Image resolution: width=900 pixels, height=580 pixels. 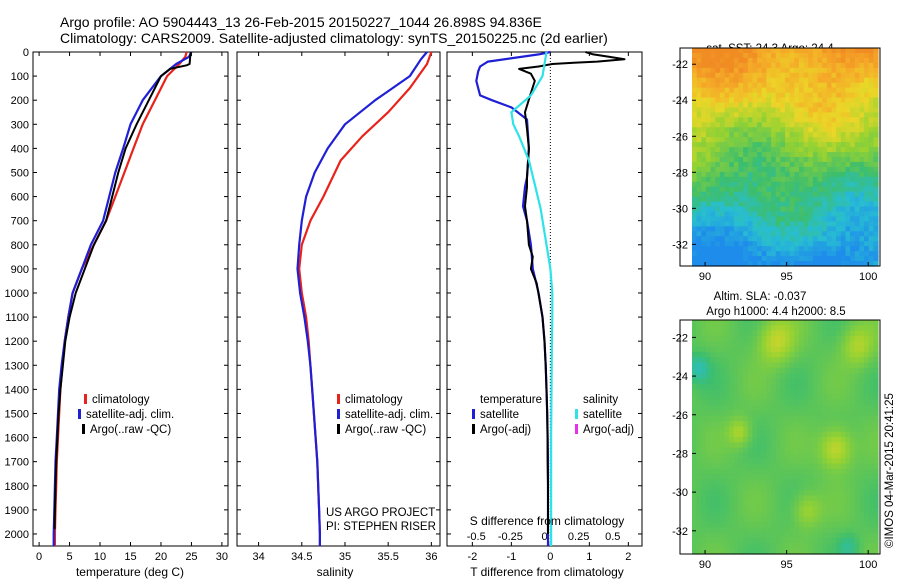 I want to click on map-y-tick-label: -32, so click(x=680, y=532).